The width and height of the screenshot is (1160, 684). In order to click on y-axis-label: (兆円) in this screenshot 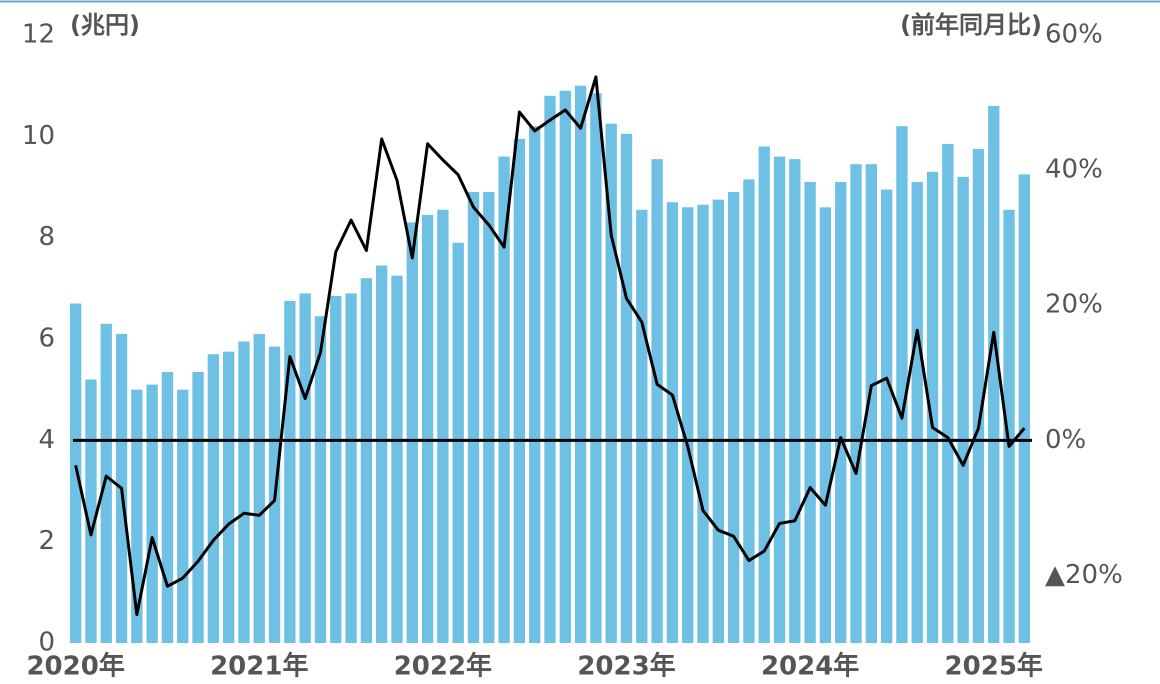, I will do `click(105, 25)`.